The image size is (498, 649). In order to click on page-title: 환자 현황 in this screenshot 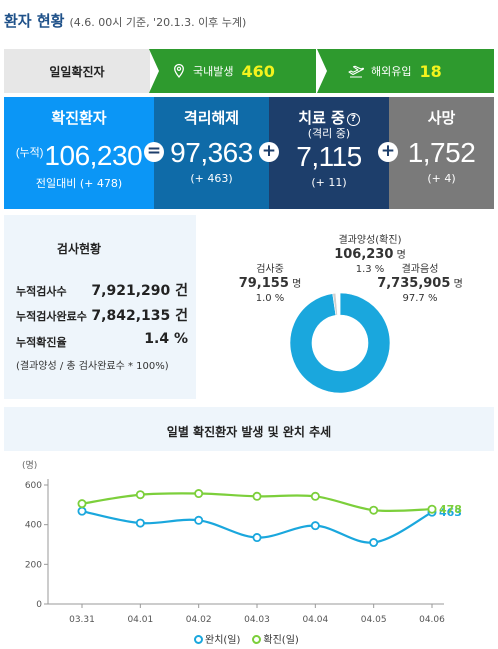, I will do `click(34, 21)`.